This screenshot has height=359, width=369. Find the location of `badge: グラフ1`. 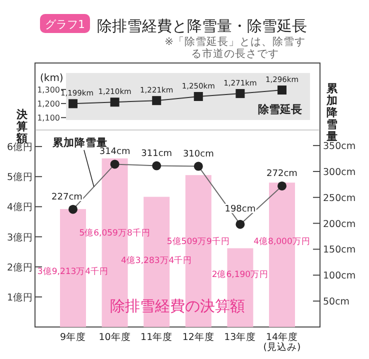

badge: グラフ1 is located at coordinates (65, 23).